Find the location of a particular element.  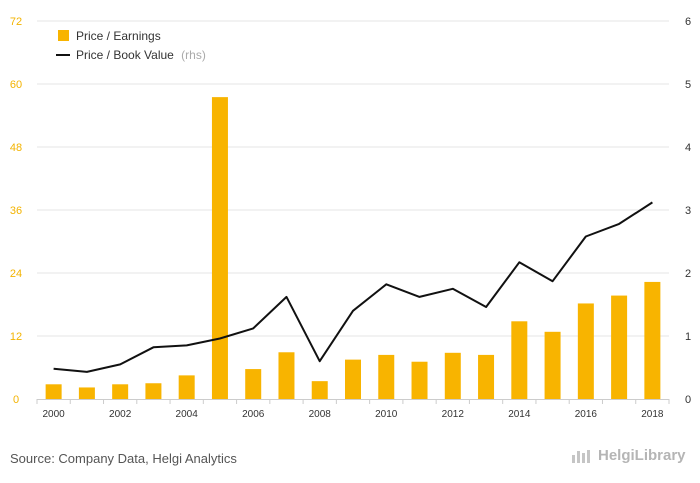

x-axis-tick-label: 2012 is located at coordinates (453, 414).